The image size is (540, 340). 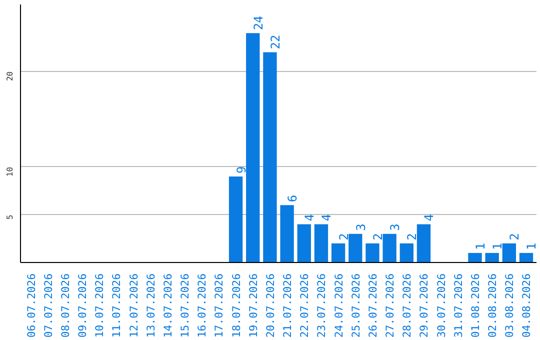 What do you see at coordinates (305, 306) in the screenshot?
I see `x-tick-label: 22.07.2026` at bounding box center [305, 306].